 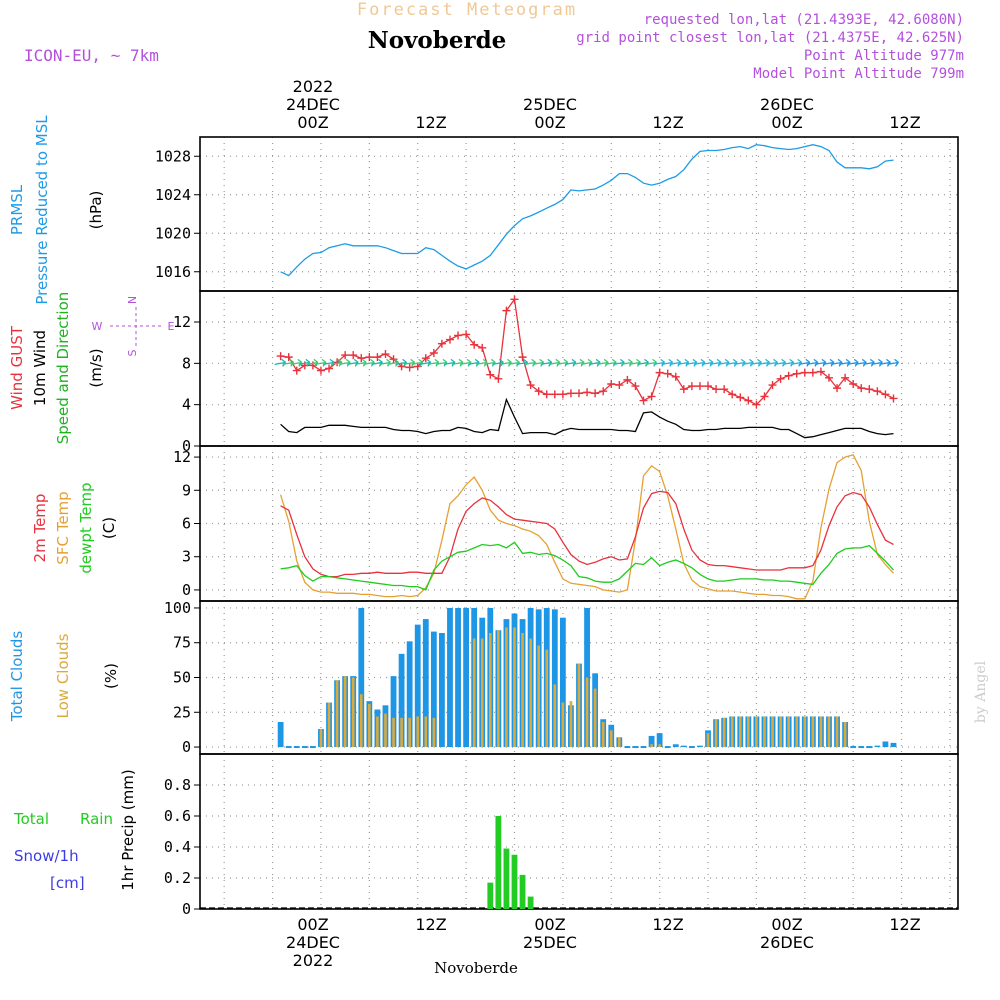 What do you see at coordinates (549, 924) in the screenshot?
I see `hour-label-bottom-24: 00Z` at bounding box center [549, 924].